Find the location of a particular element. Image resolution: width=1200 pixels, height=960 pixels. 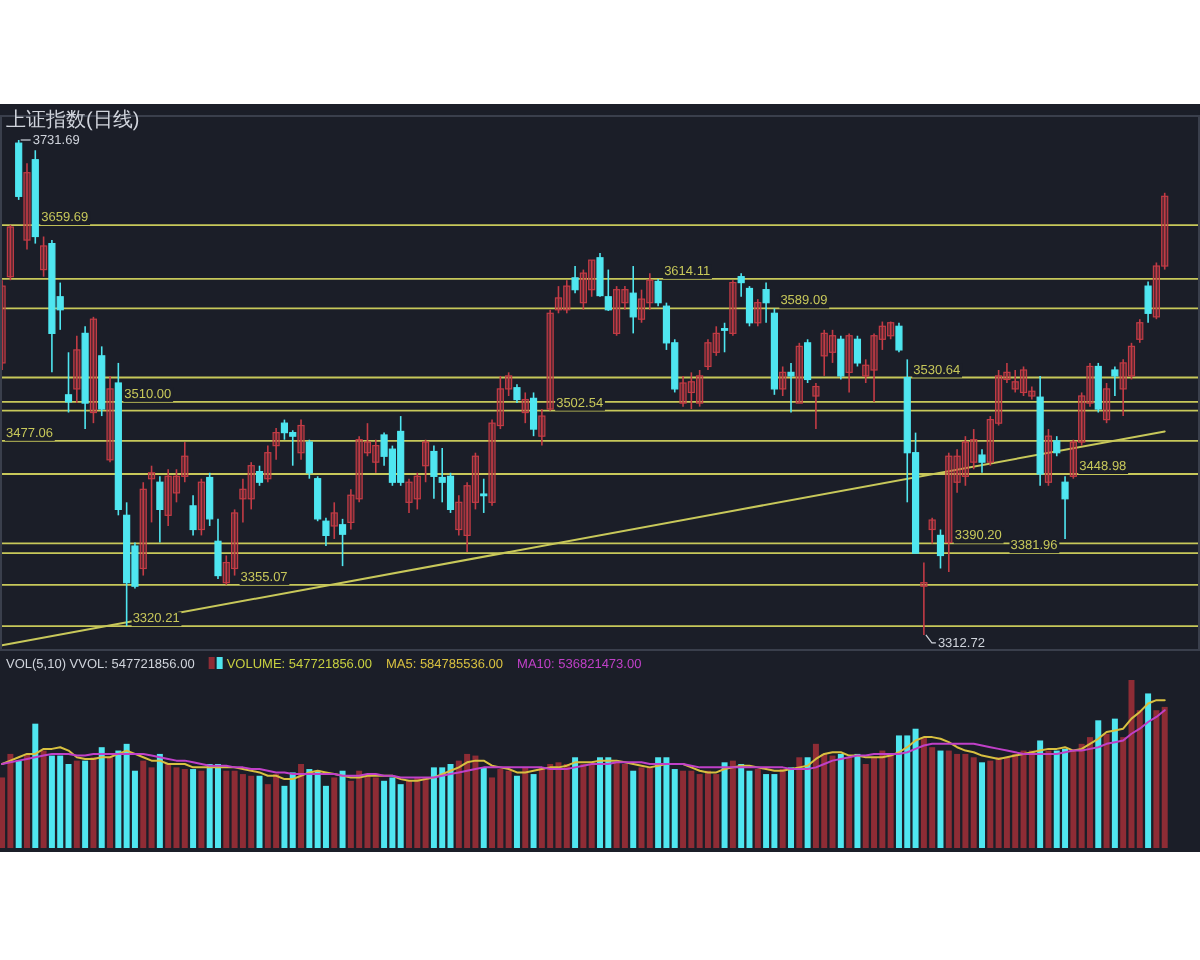

chart-title: 上证指数(日线) is located at coordinates (73, 120).